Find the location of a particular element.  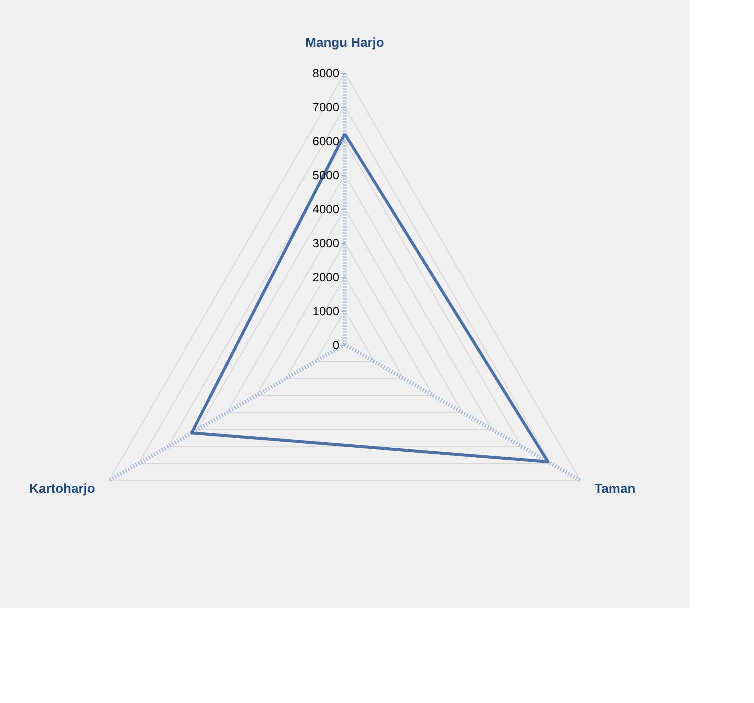

spoke-label: Taman is located at coordinates (615, 488).